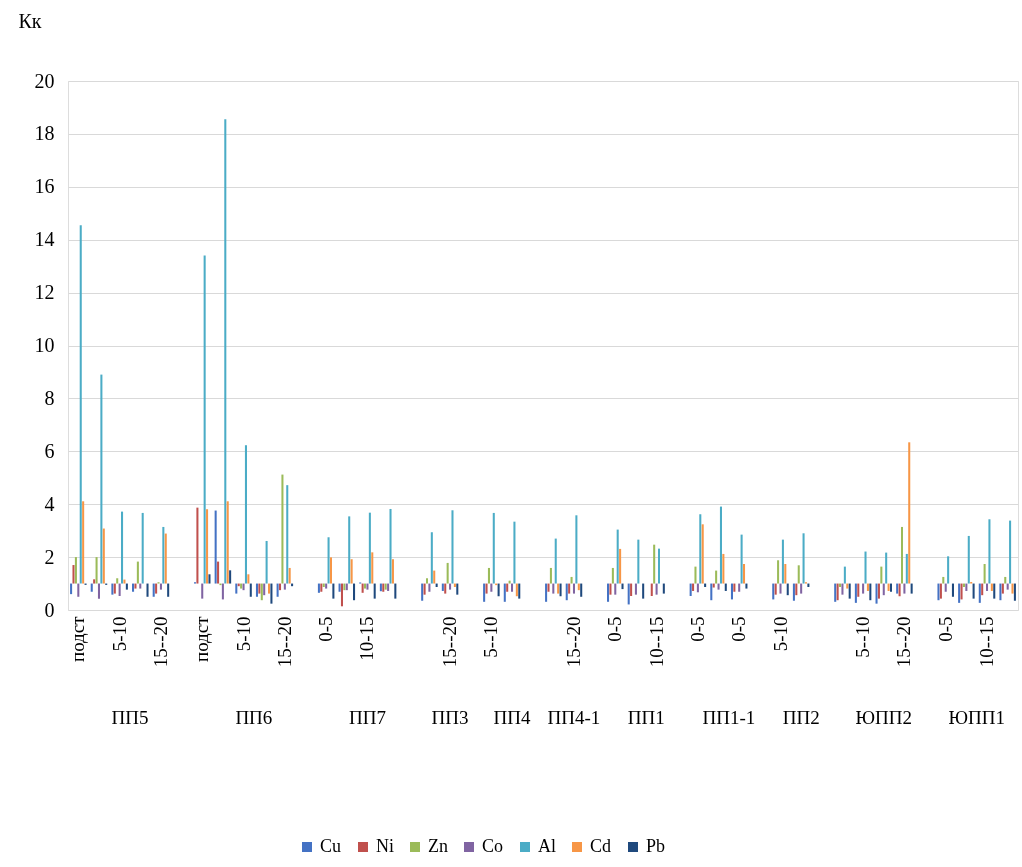 This screenshot has height=867, width=1022. What do you see at coordinates (49, 556) in the screenshot?
I see `y-tick-label: 2` at bounding box center [49, 556].